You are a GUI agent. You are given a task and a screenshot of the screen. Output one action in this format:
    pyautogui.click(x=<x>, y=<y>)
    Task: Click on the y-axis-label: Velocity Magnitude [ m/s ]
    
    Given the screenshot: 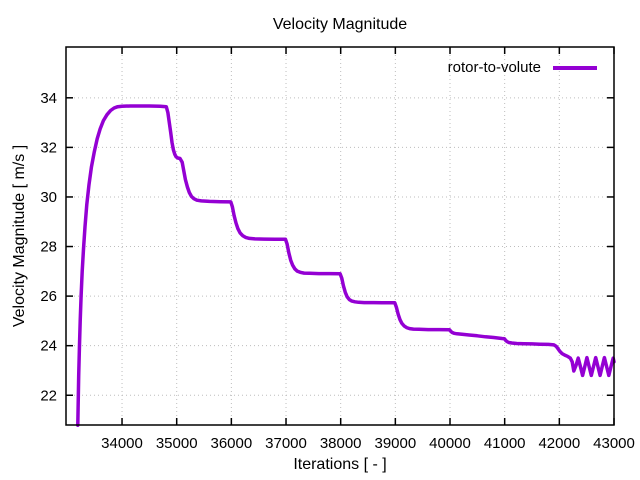 What is the action you would take?
    pyautogui.click(x=19, y=236)
    